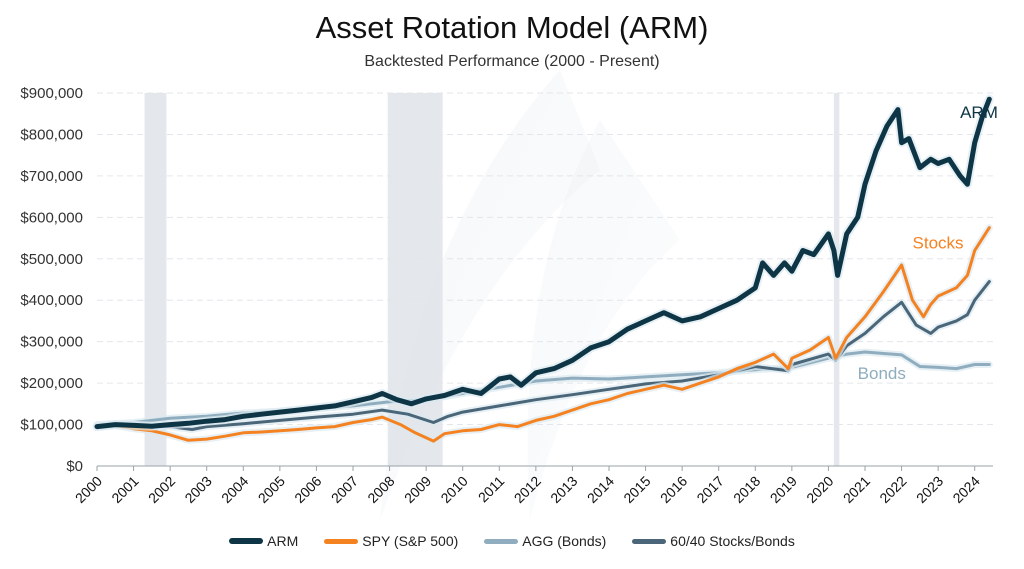 The image size is (1024, 569). What do you see at coordinates (512, 61) in the screenshot?
I see `chart-subtitle: Backtested Performance (2000 - Present)` at bounding box center [512, 61].